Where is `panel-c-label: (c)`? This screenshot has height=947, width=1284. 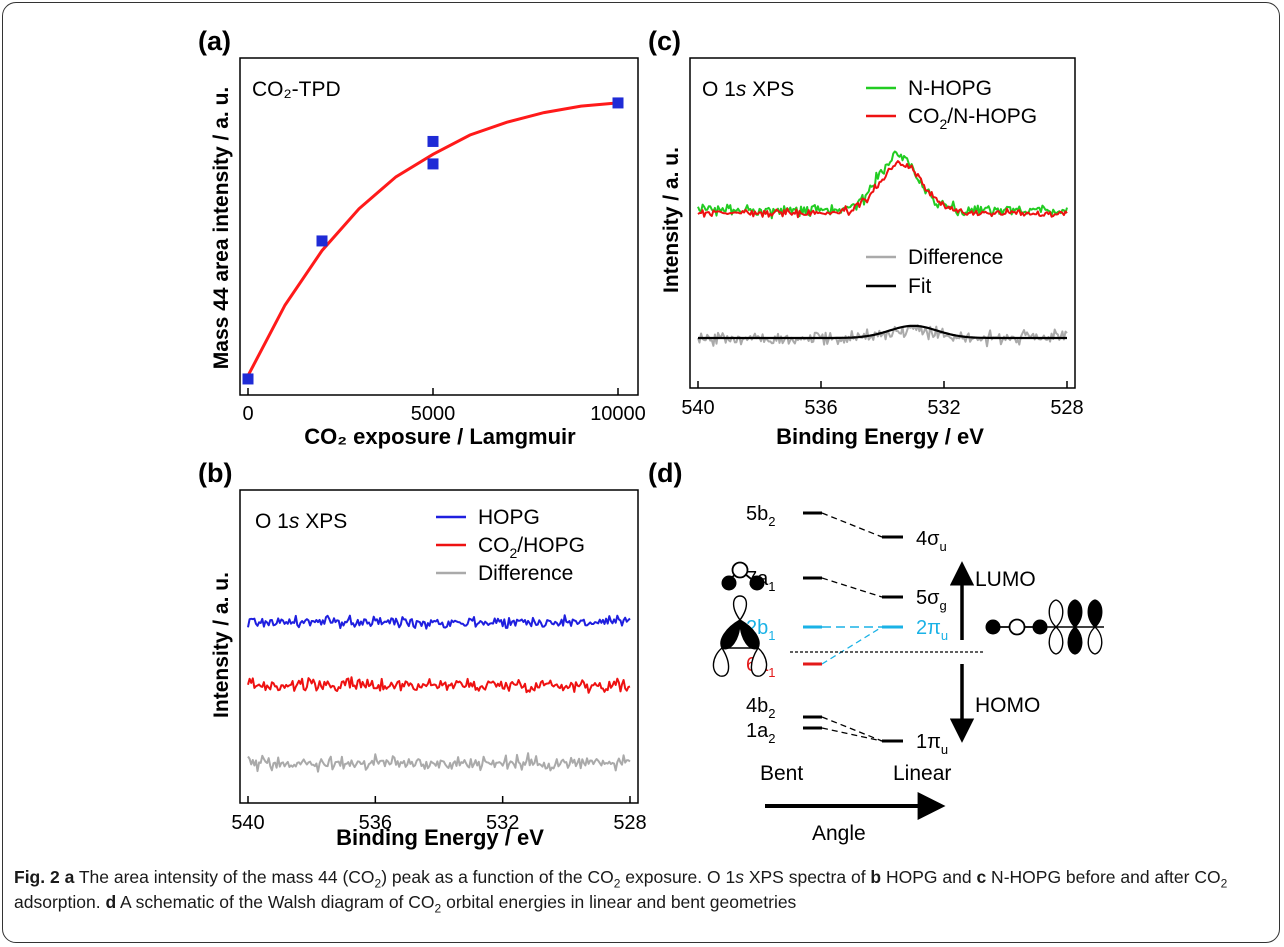
panel-c-label: (c) is located at coordinates (664, 41).